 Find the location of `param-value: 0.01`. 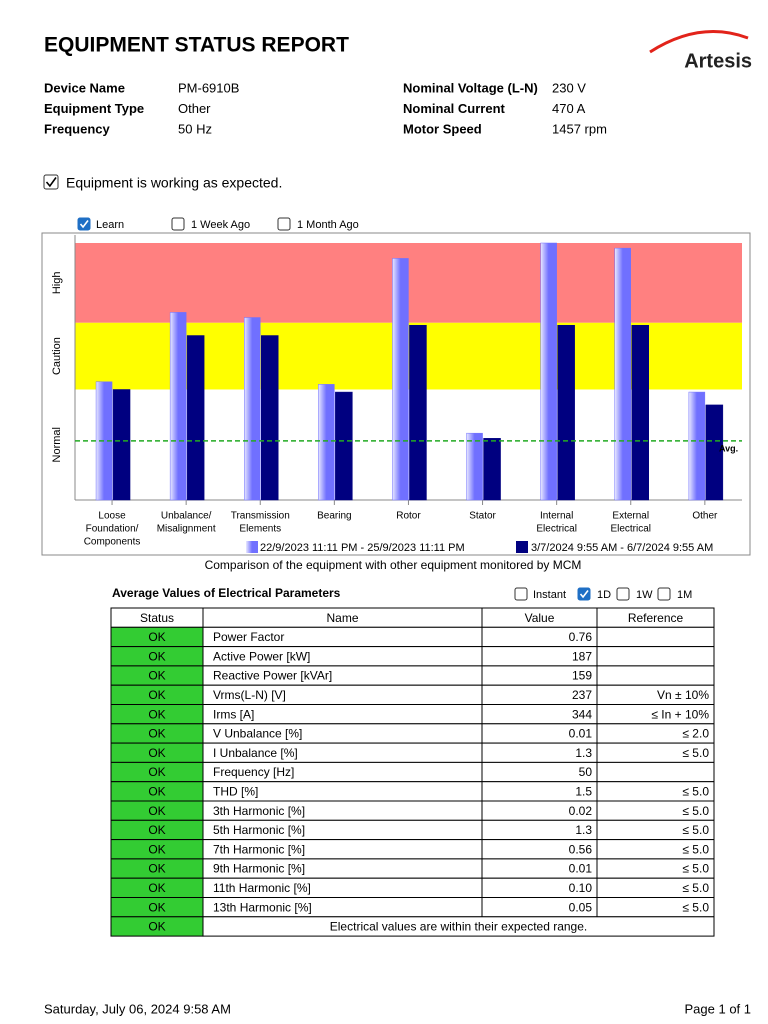

param-value: 0.01 is located at coordinates (581, 869).